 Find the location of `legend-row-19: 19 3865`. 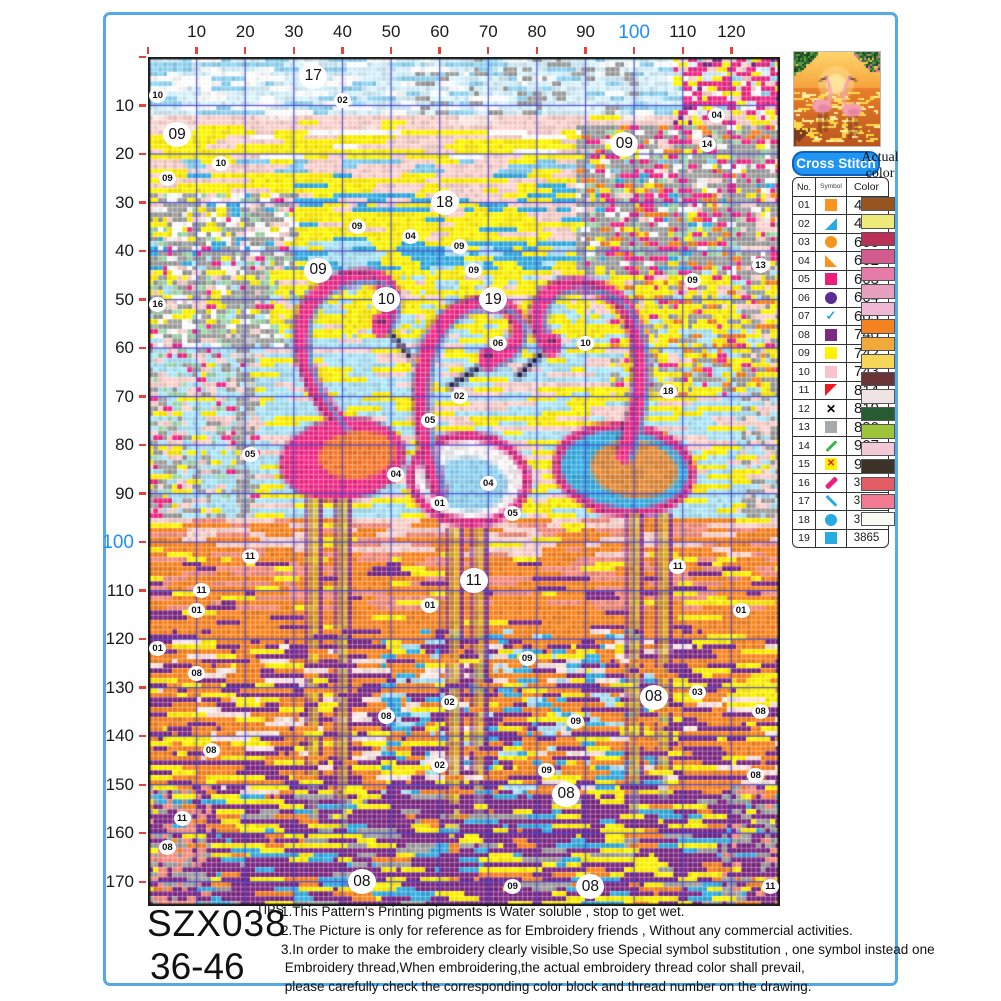

legend-row-19: 19 3865 is located at coordinates (840, 537).